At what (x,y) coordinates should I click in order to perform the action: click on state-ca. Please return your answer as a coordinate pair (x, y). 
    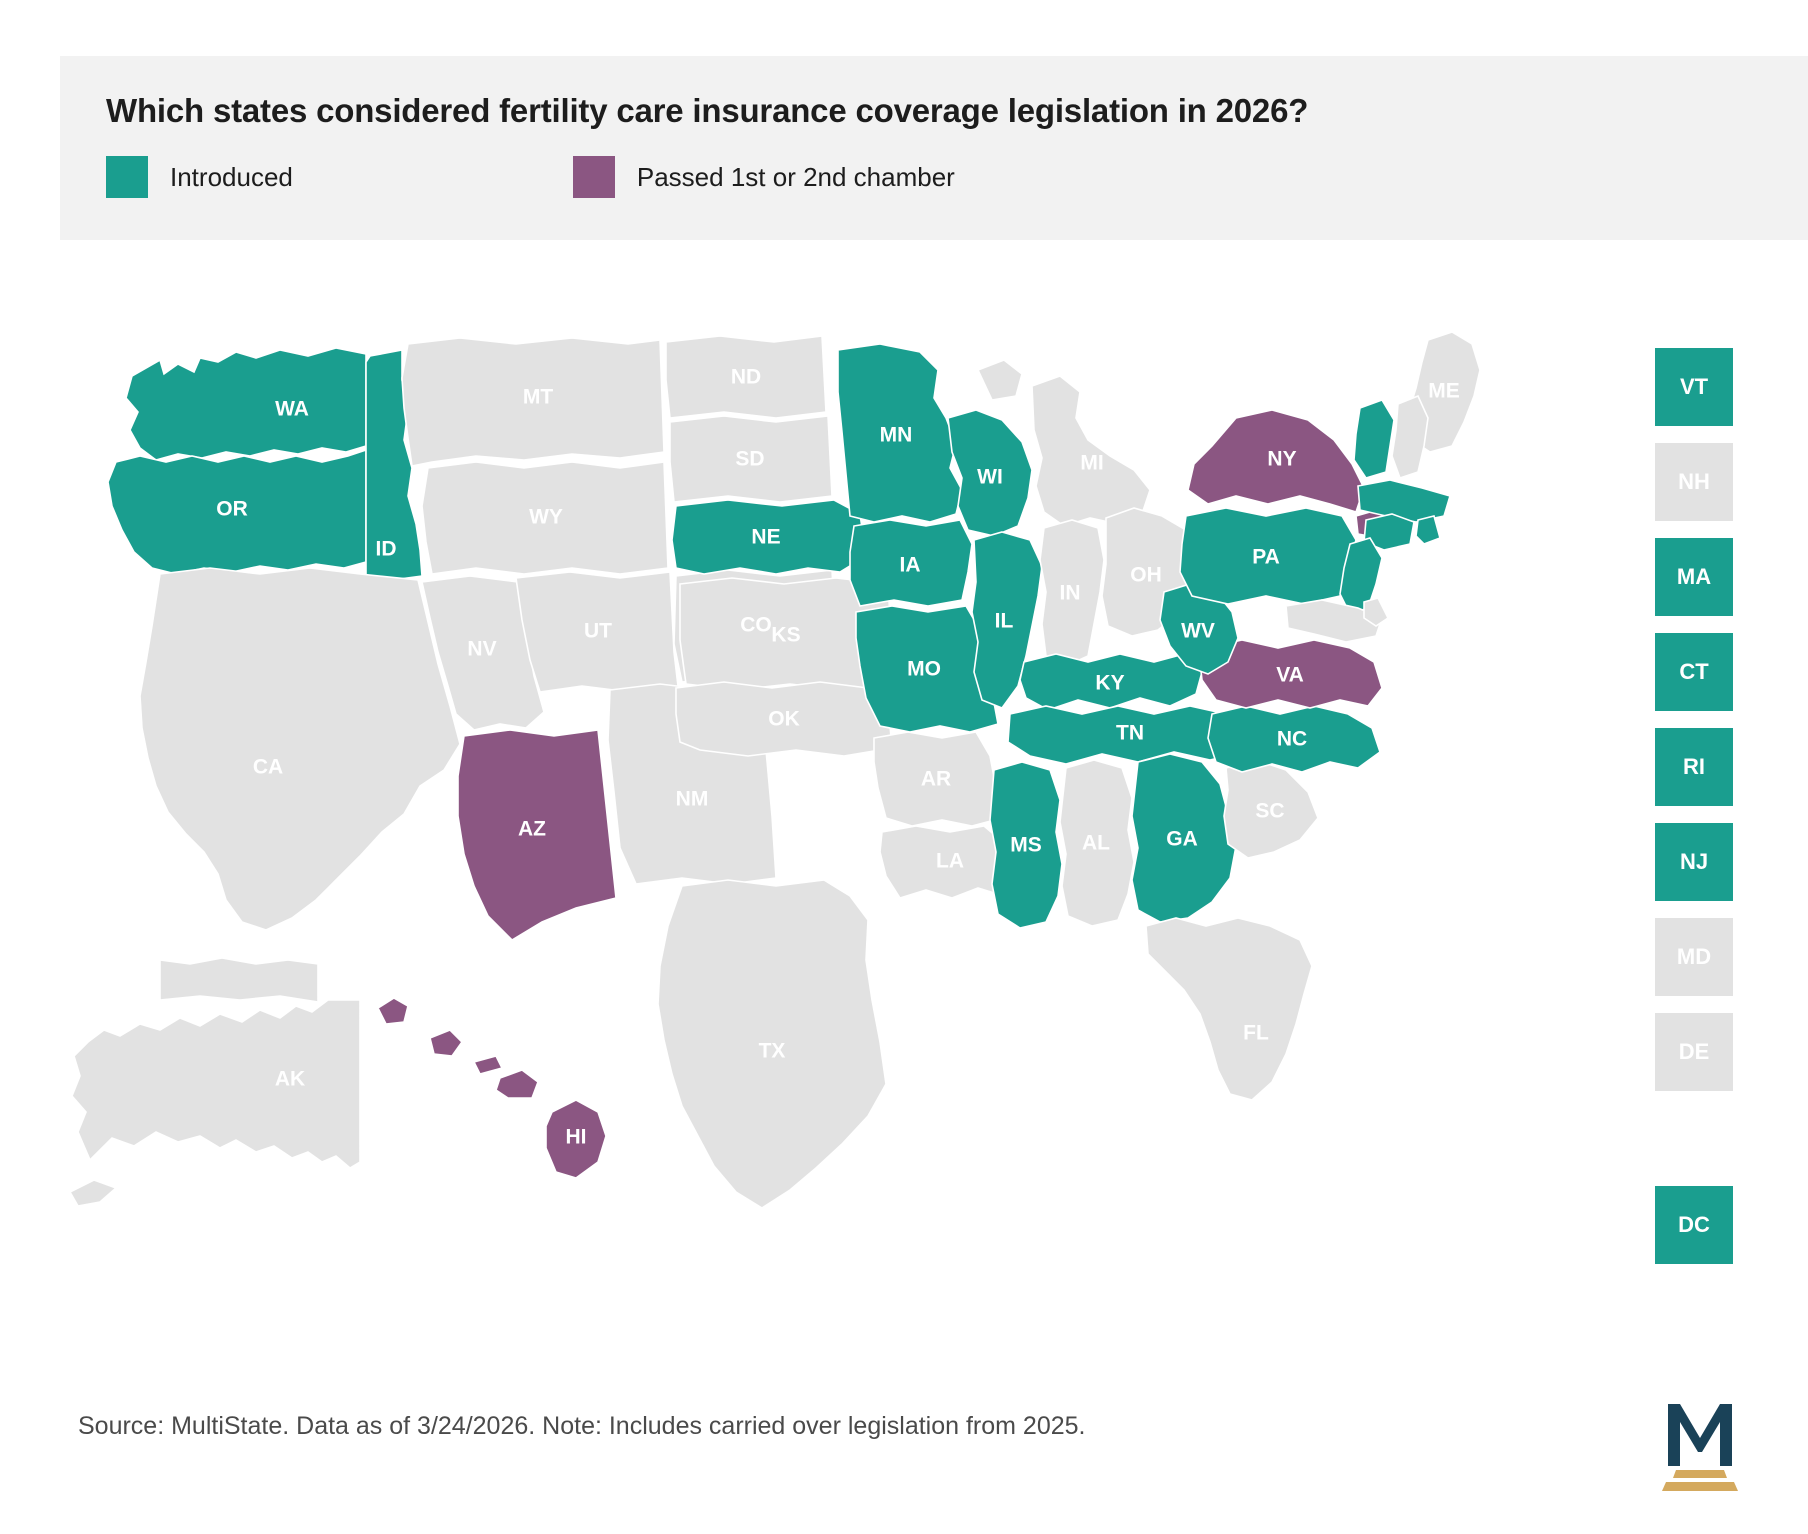
    Looking at the image, I should click on (300, 749).